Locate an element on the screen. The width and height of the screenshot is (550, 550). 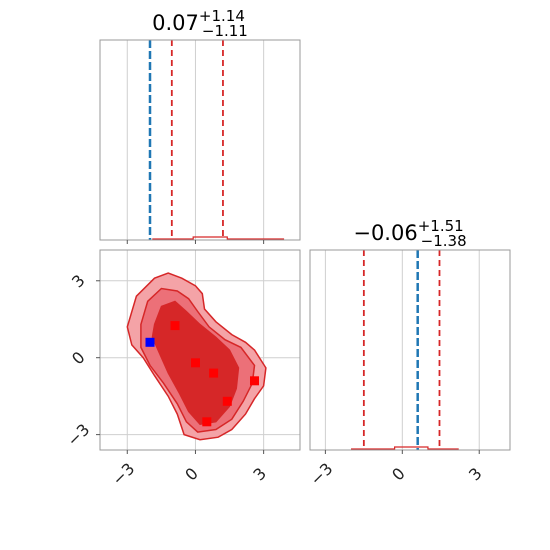
bottom-right-xtick-label-0: −3 is located at coordinates (321, 474).